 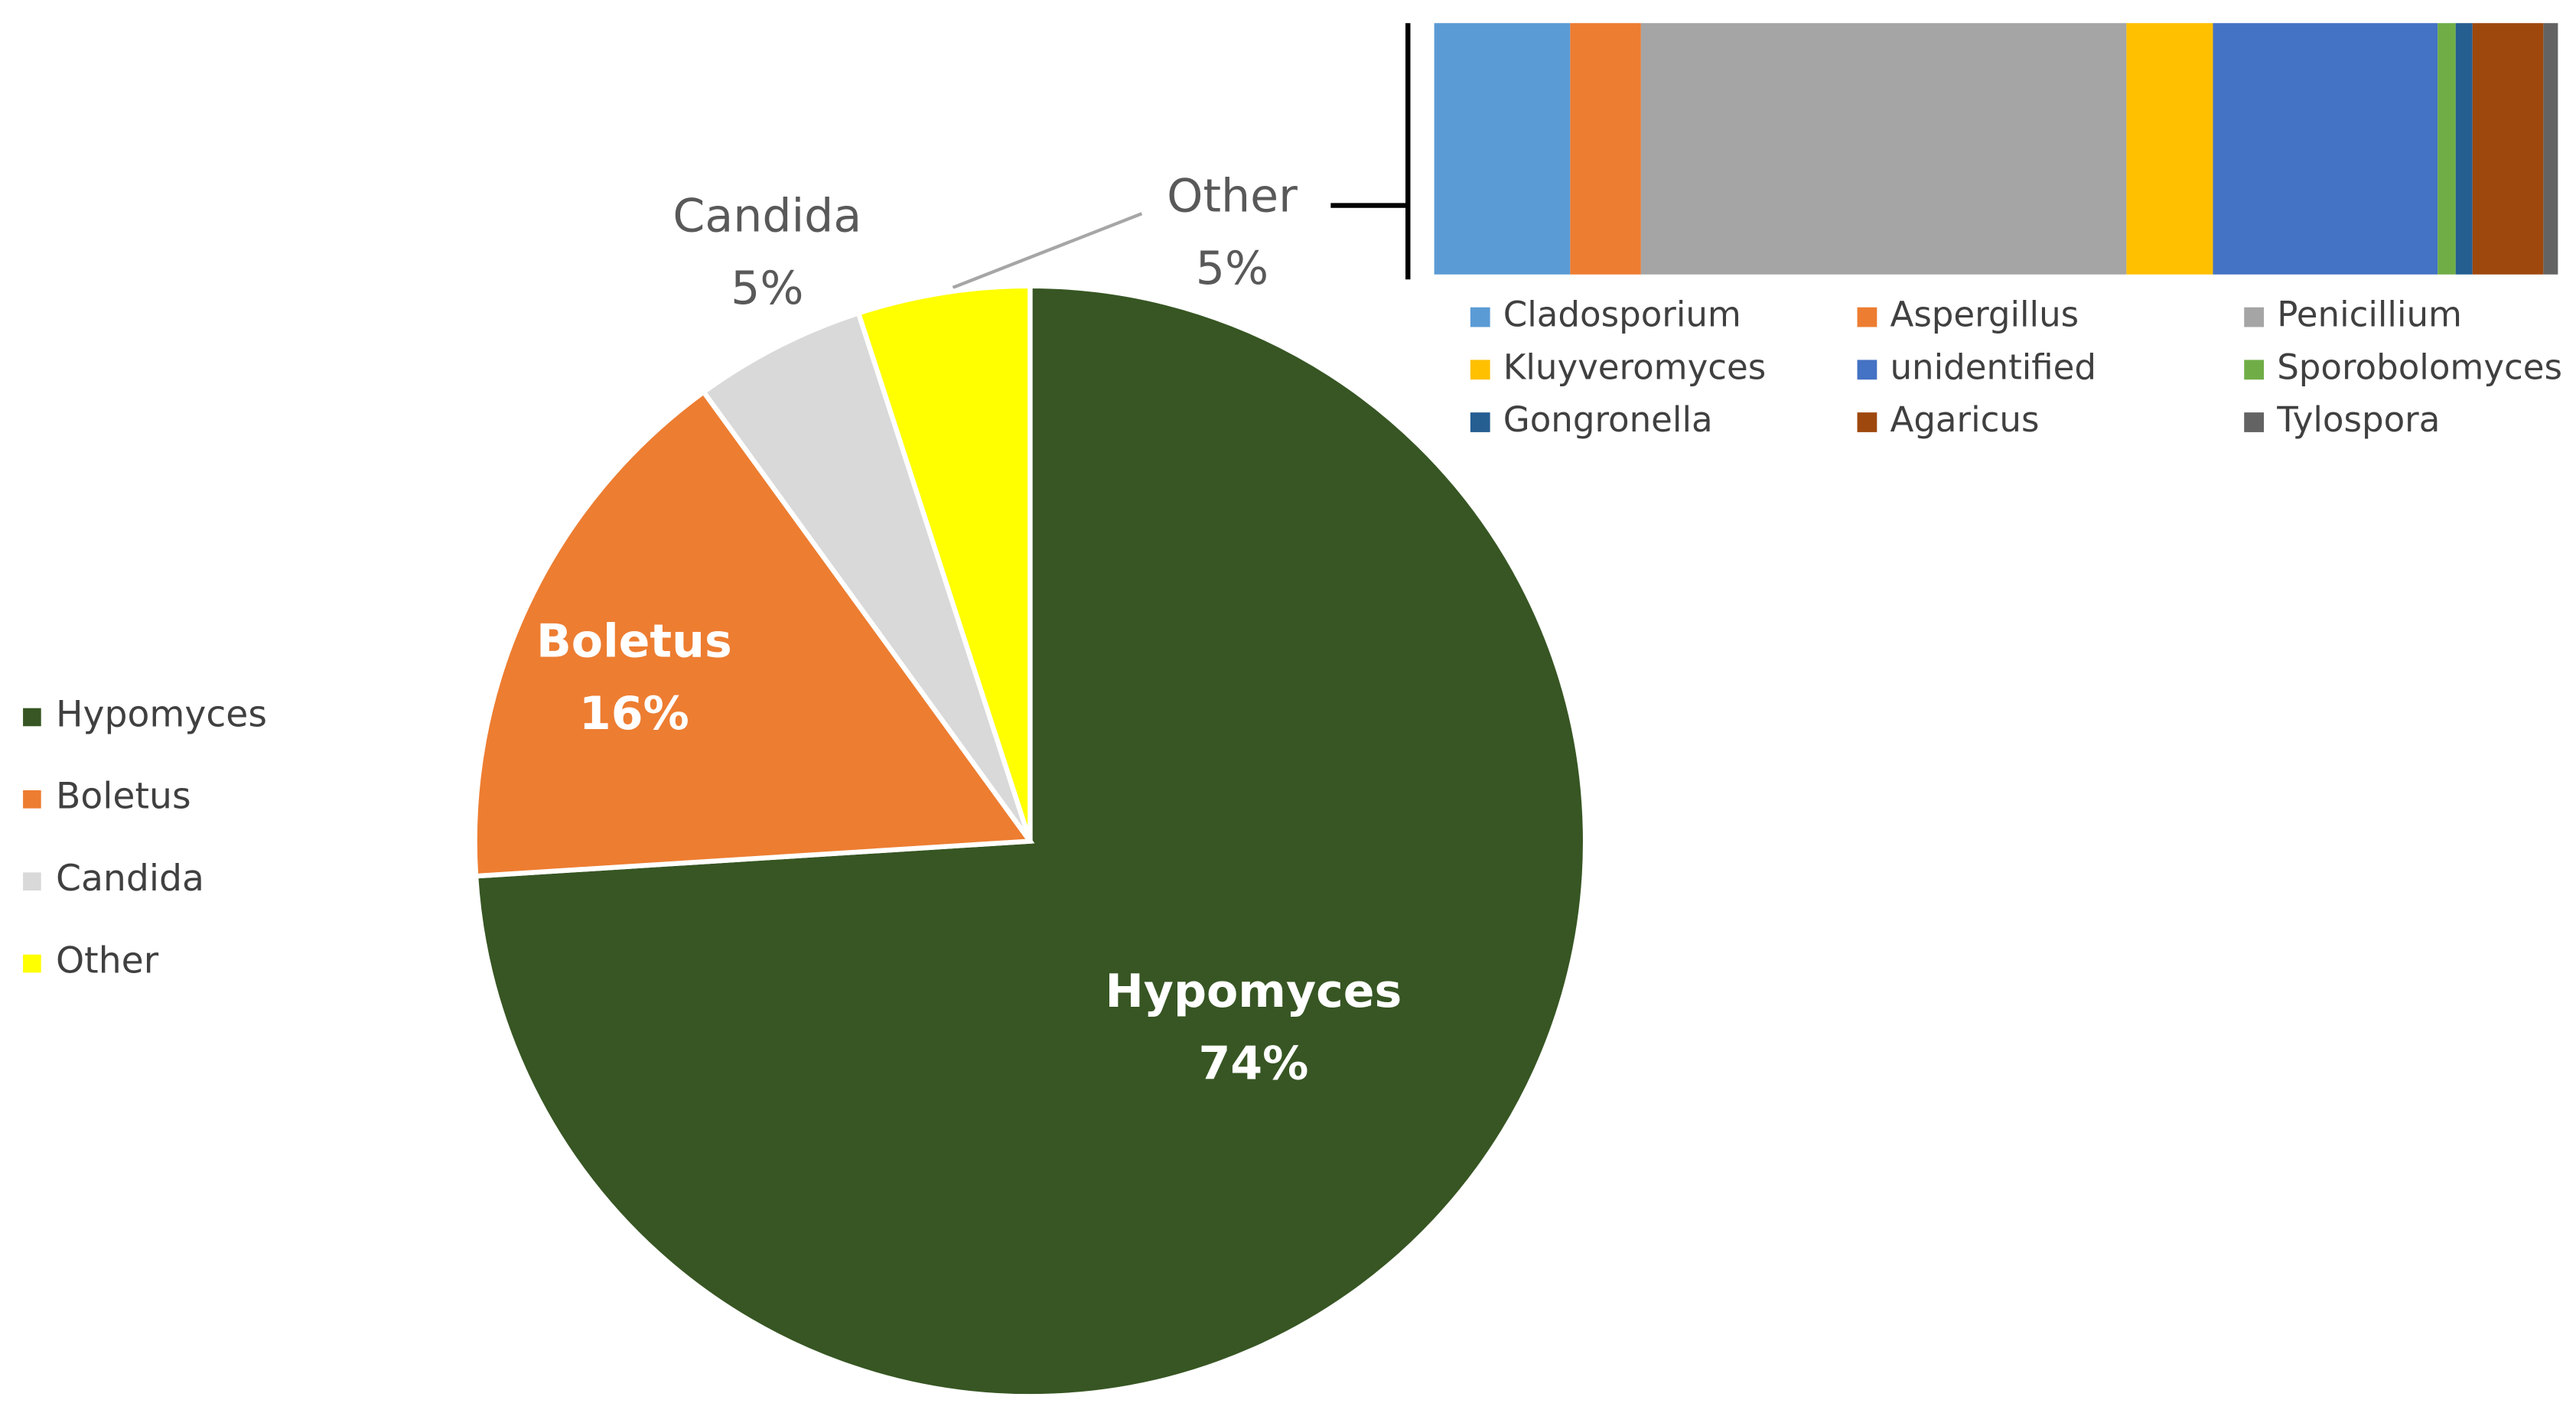 What do you see at coordinates (1965, 420) in the screenshot?
I see `legend-label: Agaricus` at bounding box center [1965, 420].